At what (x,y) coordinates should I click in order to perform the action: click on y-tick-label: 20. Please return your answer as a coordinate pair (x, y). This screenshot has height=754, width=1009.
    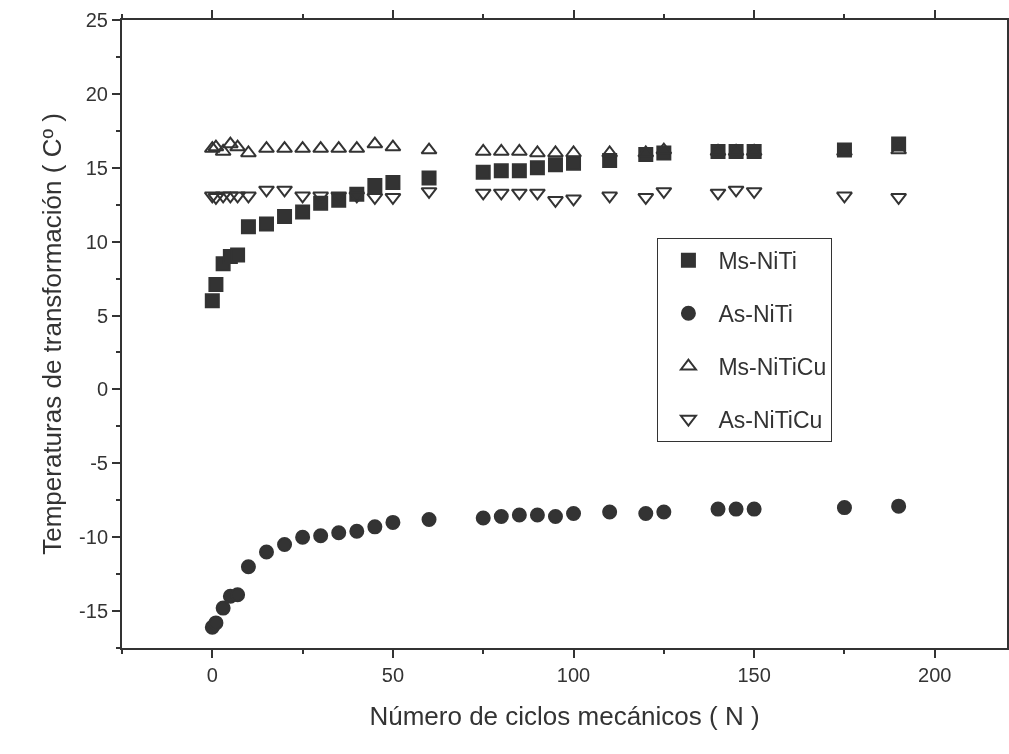
    Looking at the image, I should click on (96, 93).